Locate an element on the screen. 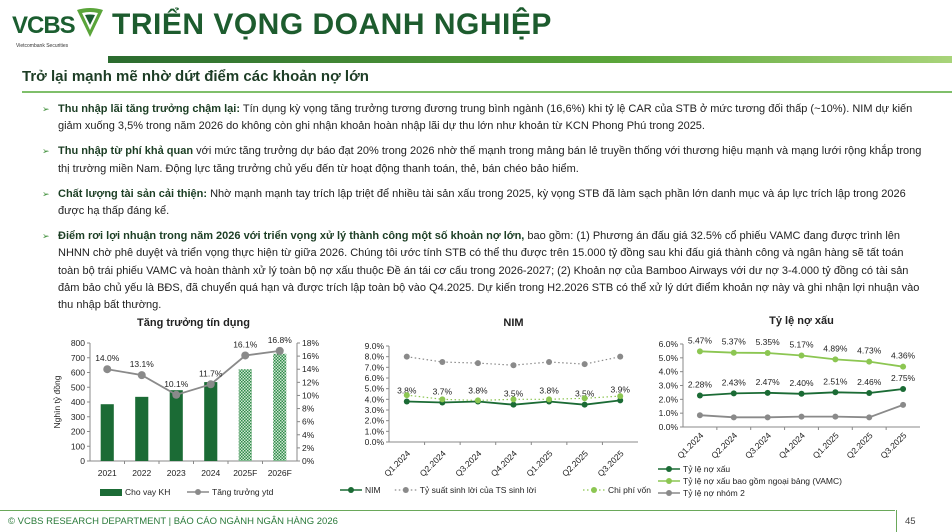 The width and height of the screenshot is (952, 532). x-tick-label: Q2.2025 is located at coordinates (575, 463).